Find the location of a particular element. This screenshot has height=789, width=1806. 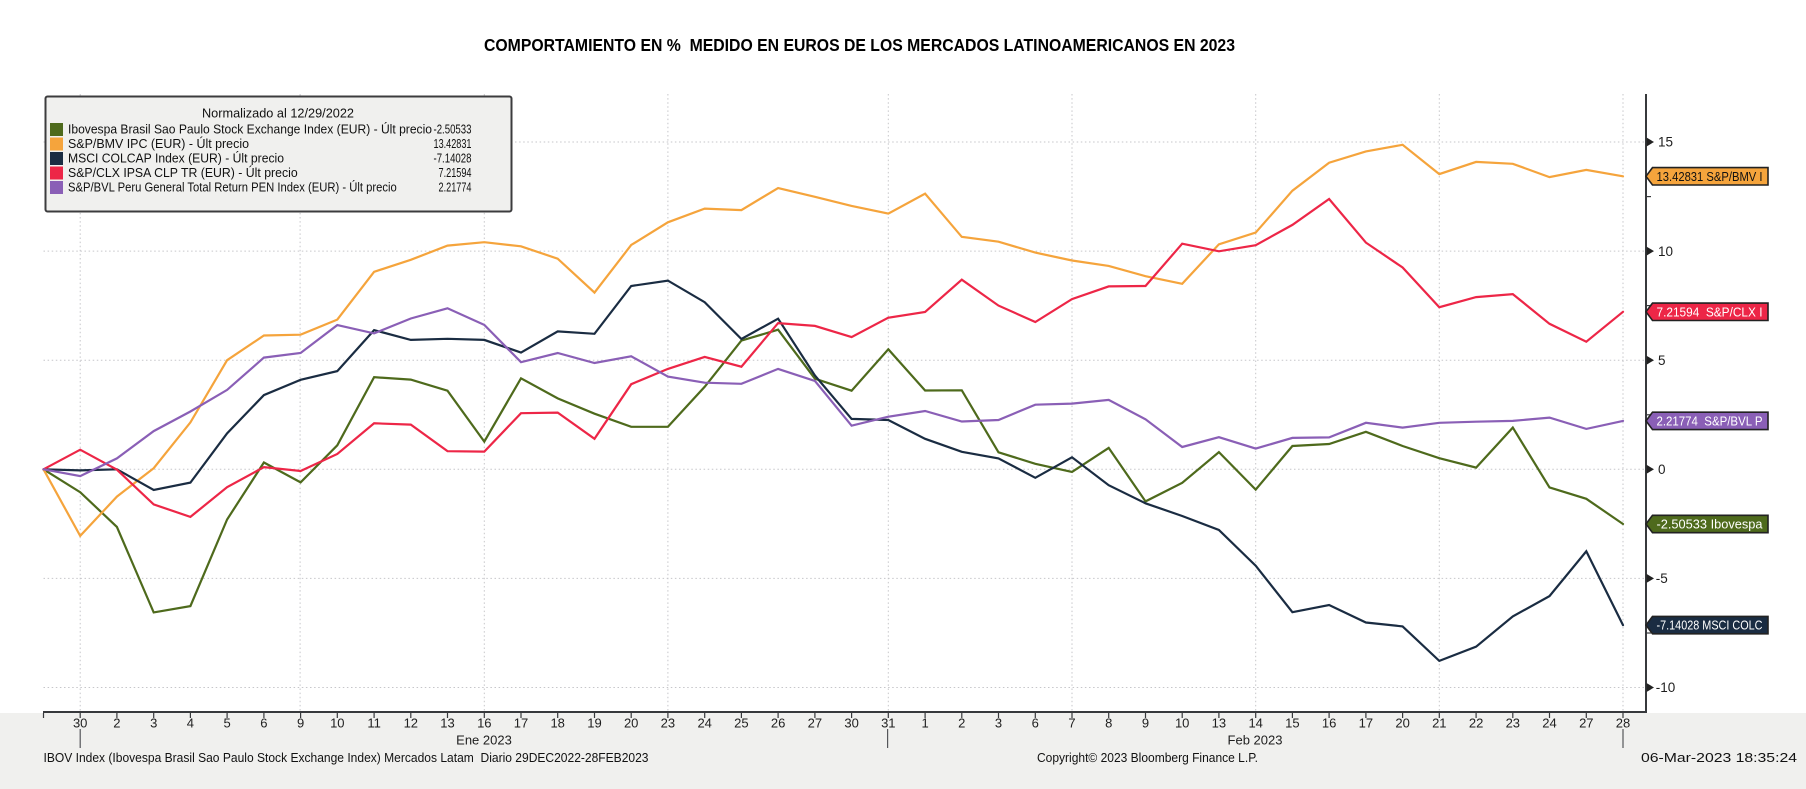

svg-text: 25 is located at coordinates (741, 723).